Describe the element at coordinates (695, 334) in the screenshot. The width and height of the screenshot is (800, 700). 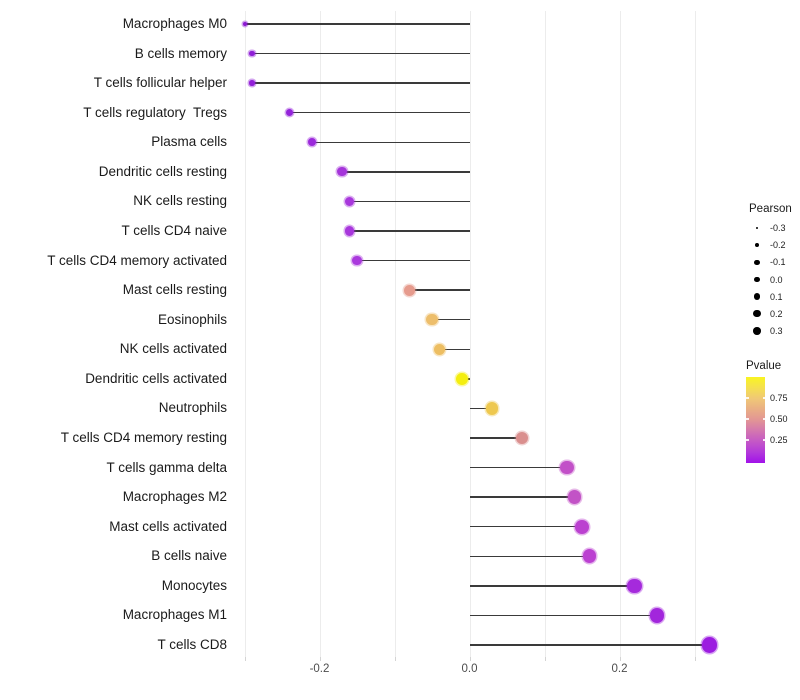
I see `gridline-x-0.3` at that location.